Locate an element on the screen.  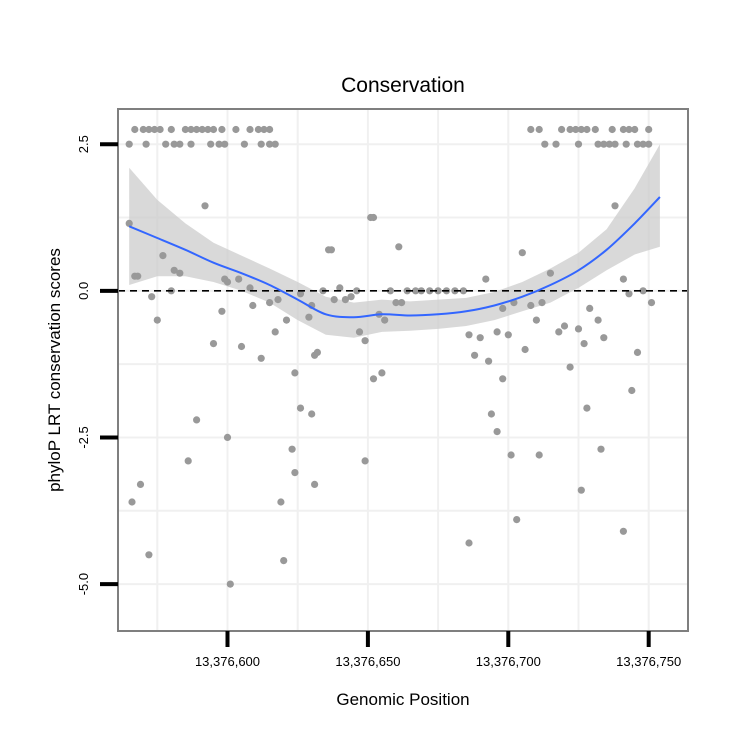
y-tick-label: -5.0 is located at coordinates (83, 584).